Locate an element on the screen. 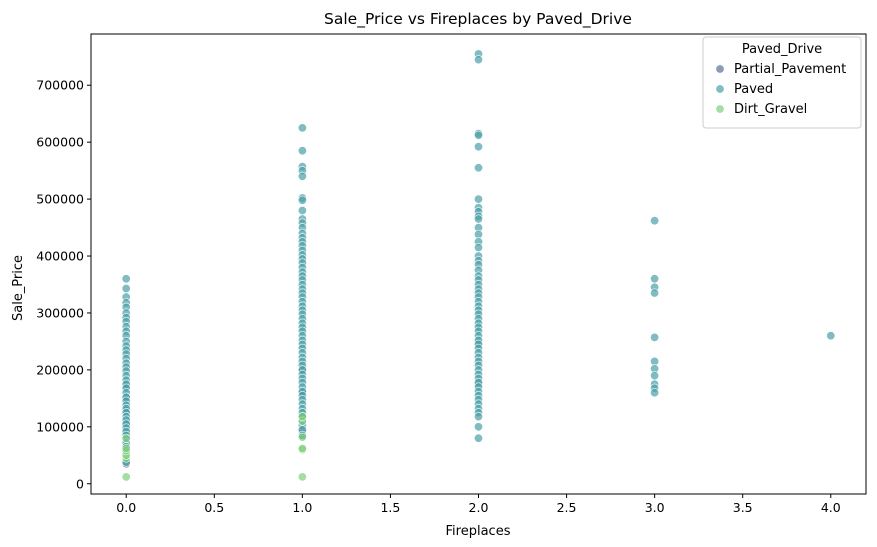  y-tick-label-2: 200000 is located at coordinates (60, 369).